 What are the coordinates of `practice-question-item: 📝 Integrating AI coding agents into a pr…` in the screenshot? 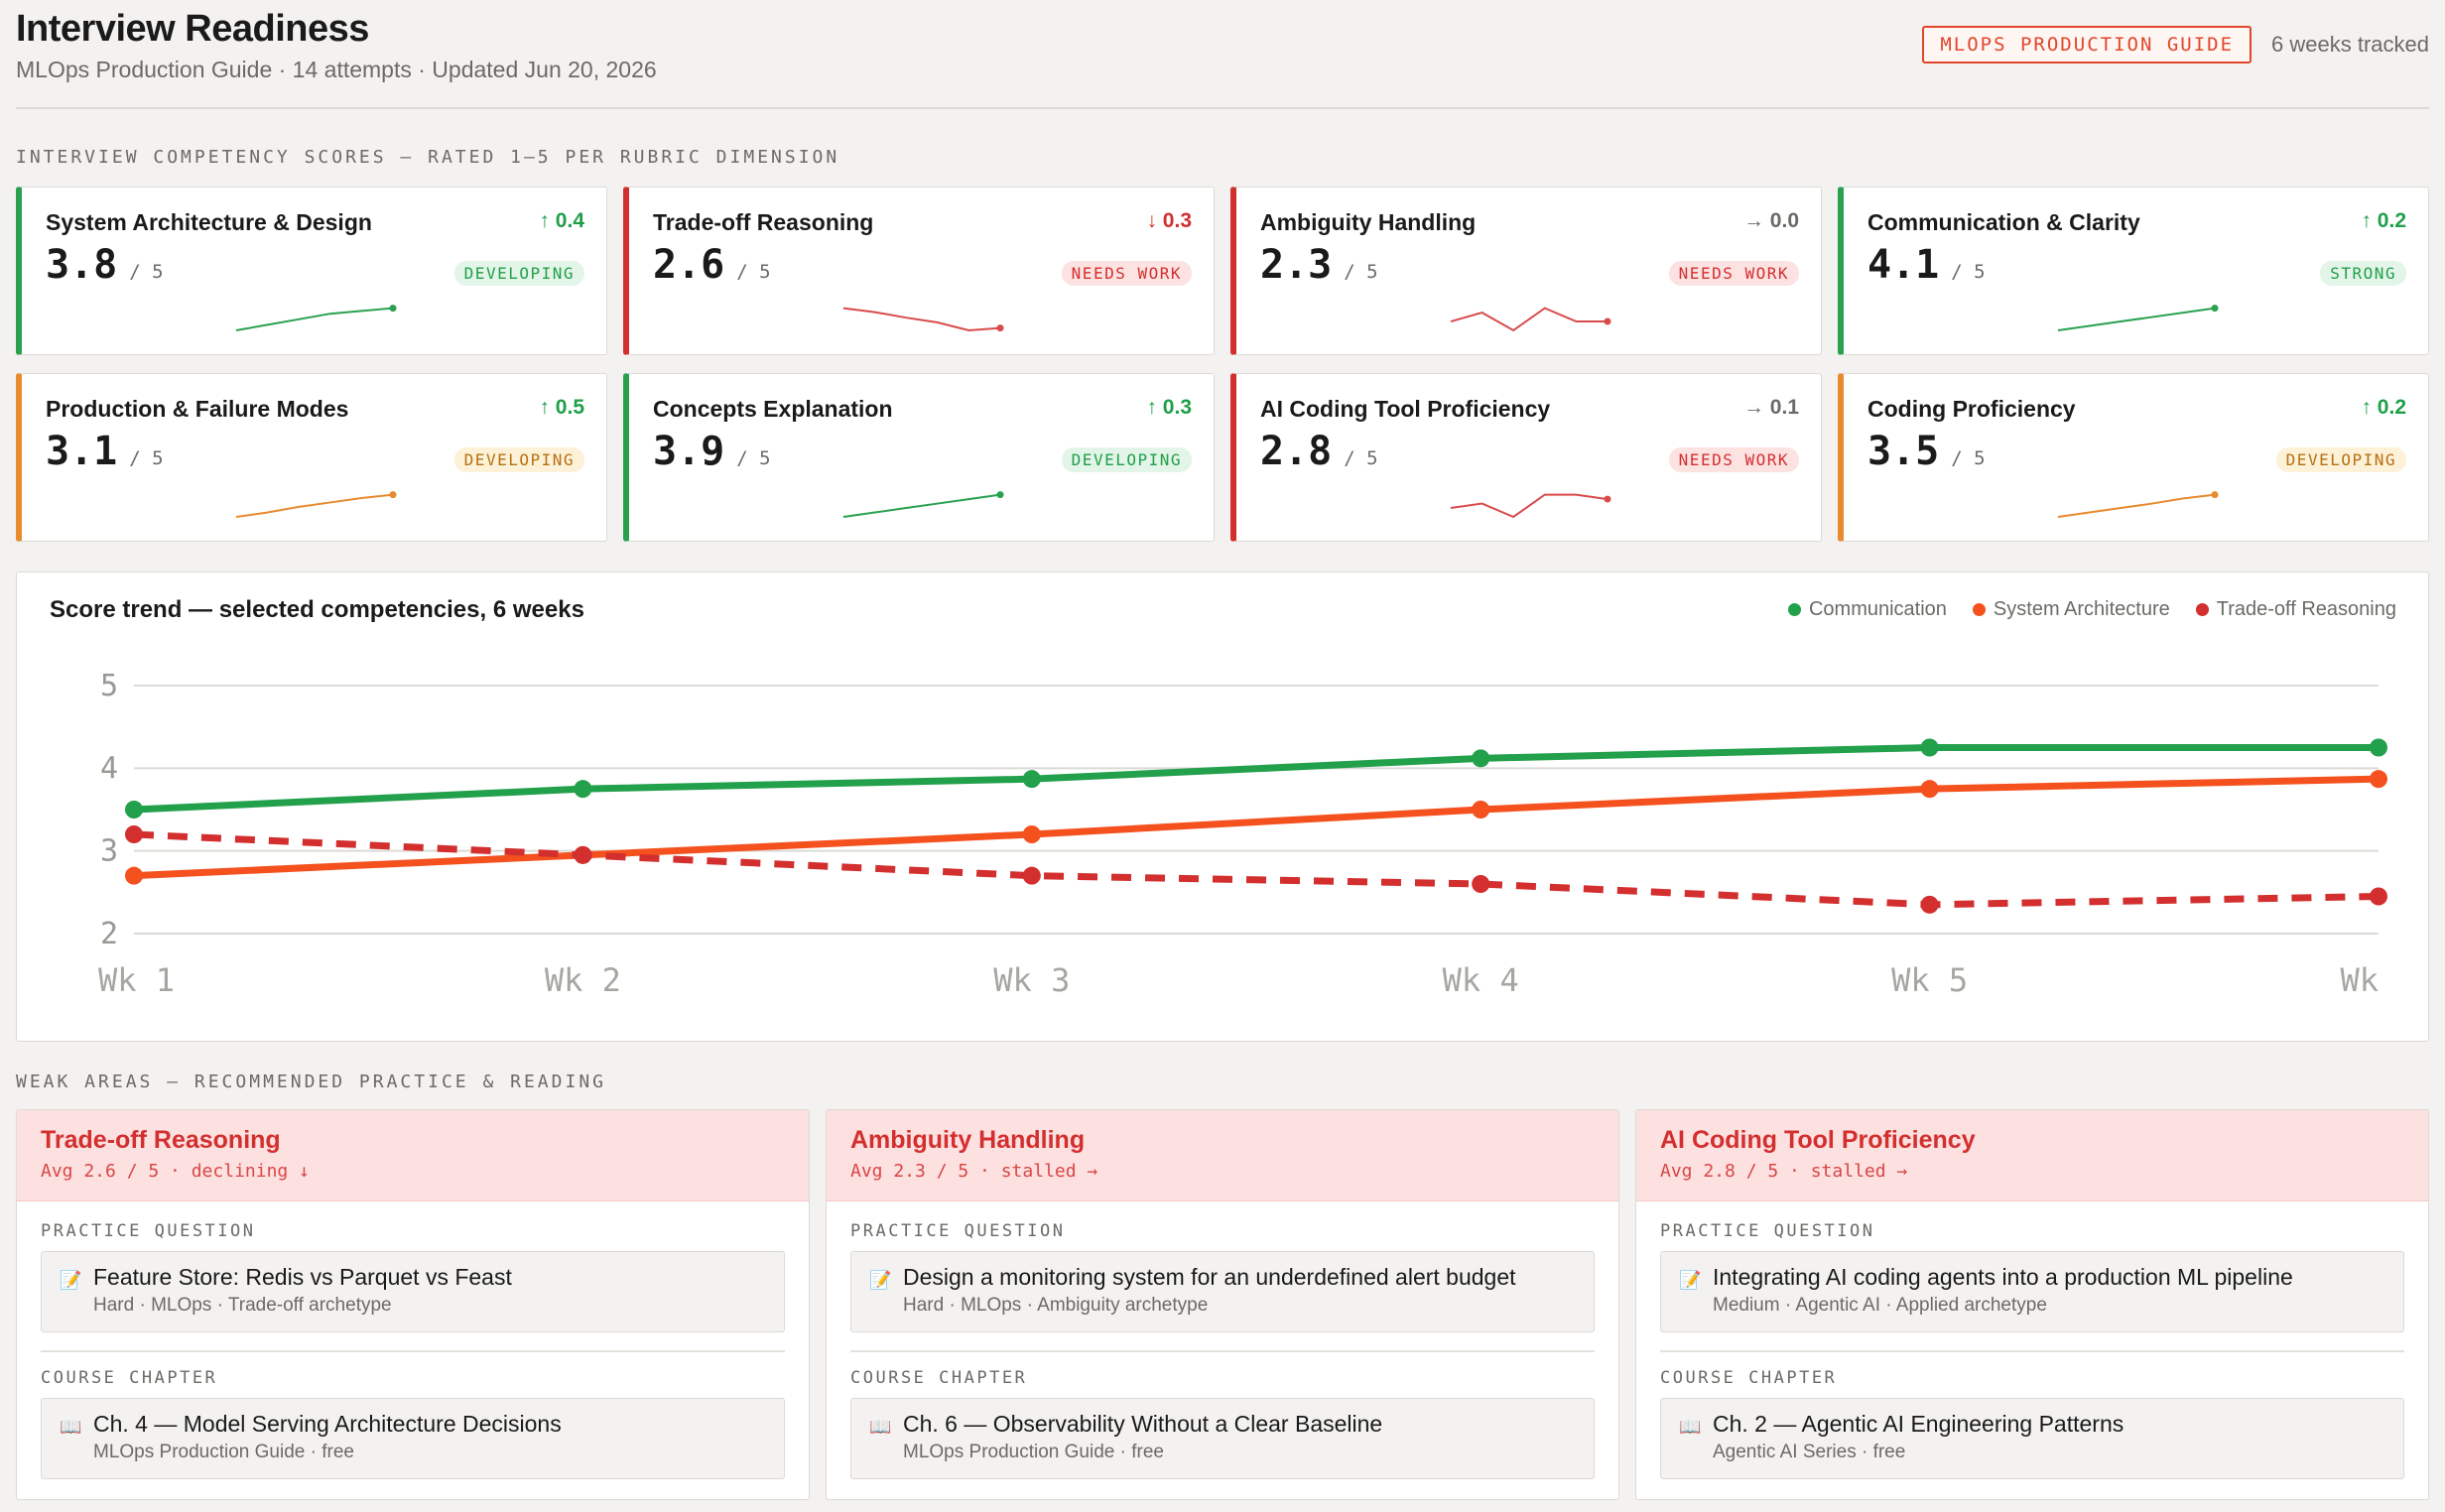 It's located at (2032, 1291).